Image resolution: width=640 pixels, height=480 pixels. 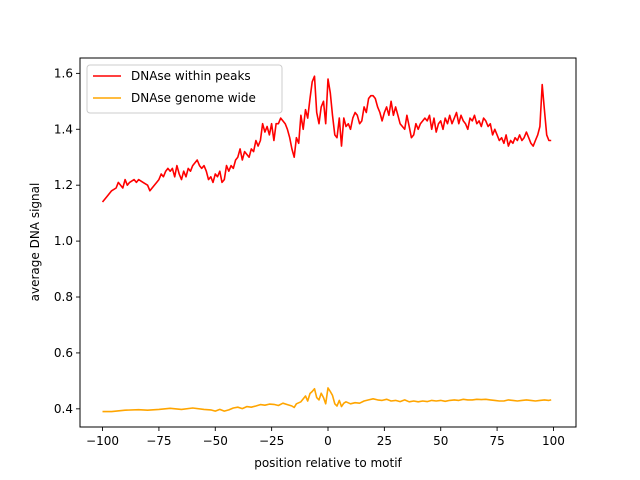 I want to click on x-tick-label: −100, so click(x=102, y=441).